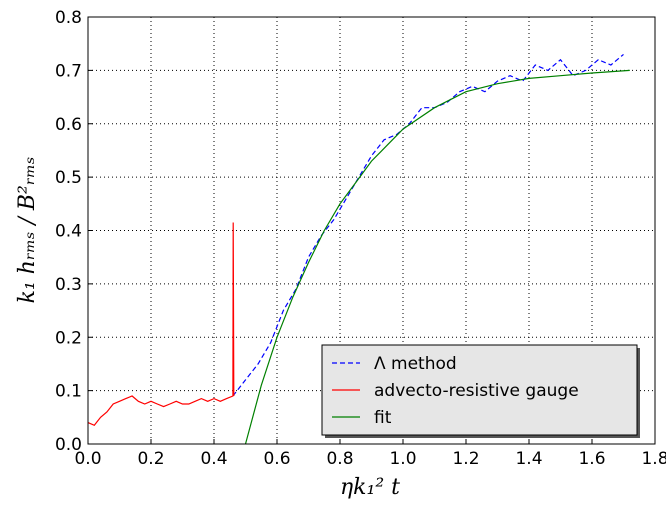 This screenshot has height=507, width=666. Describe the element at coordinates (68, 232) in the screenshot. I see `y-tick-label: 0.4` at that location.